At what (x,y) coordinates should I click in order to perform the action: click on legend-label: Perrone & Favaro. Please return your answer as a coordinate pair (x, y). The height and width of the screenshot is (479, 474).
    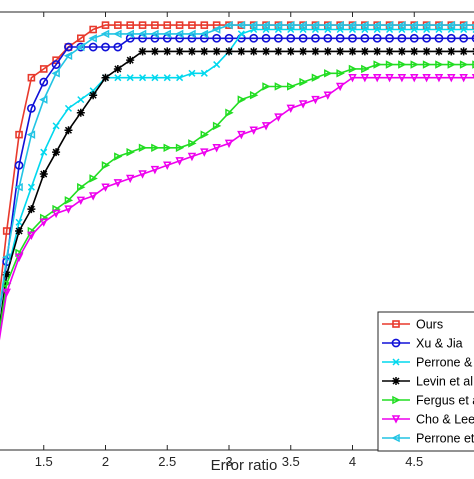
    Looking at the image, I should click on (445, 363).